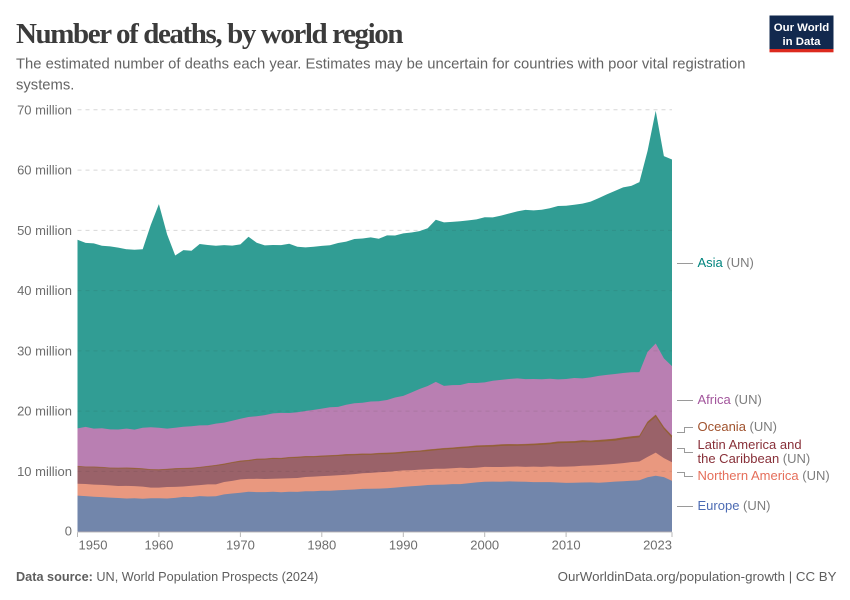 The height and width of the screenshot is (600, 850). I want to click on svg-text: 20 million, so click(44, 411).